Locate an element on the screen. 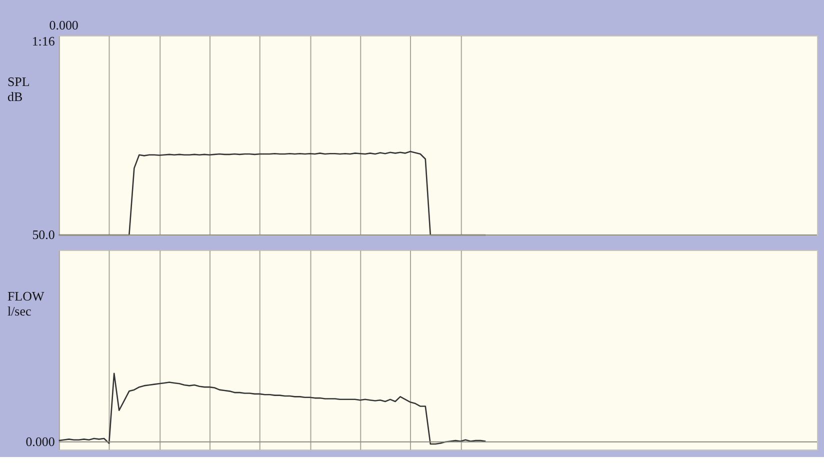 The height and width of the screenshot is (465, 824). text: 1:16 is located at coordinates (44, 40).